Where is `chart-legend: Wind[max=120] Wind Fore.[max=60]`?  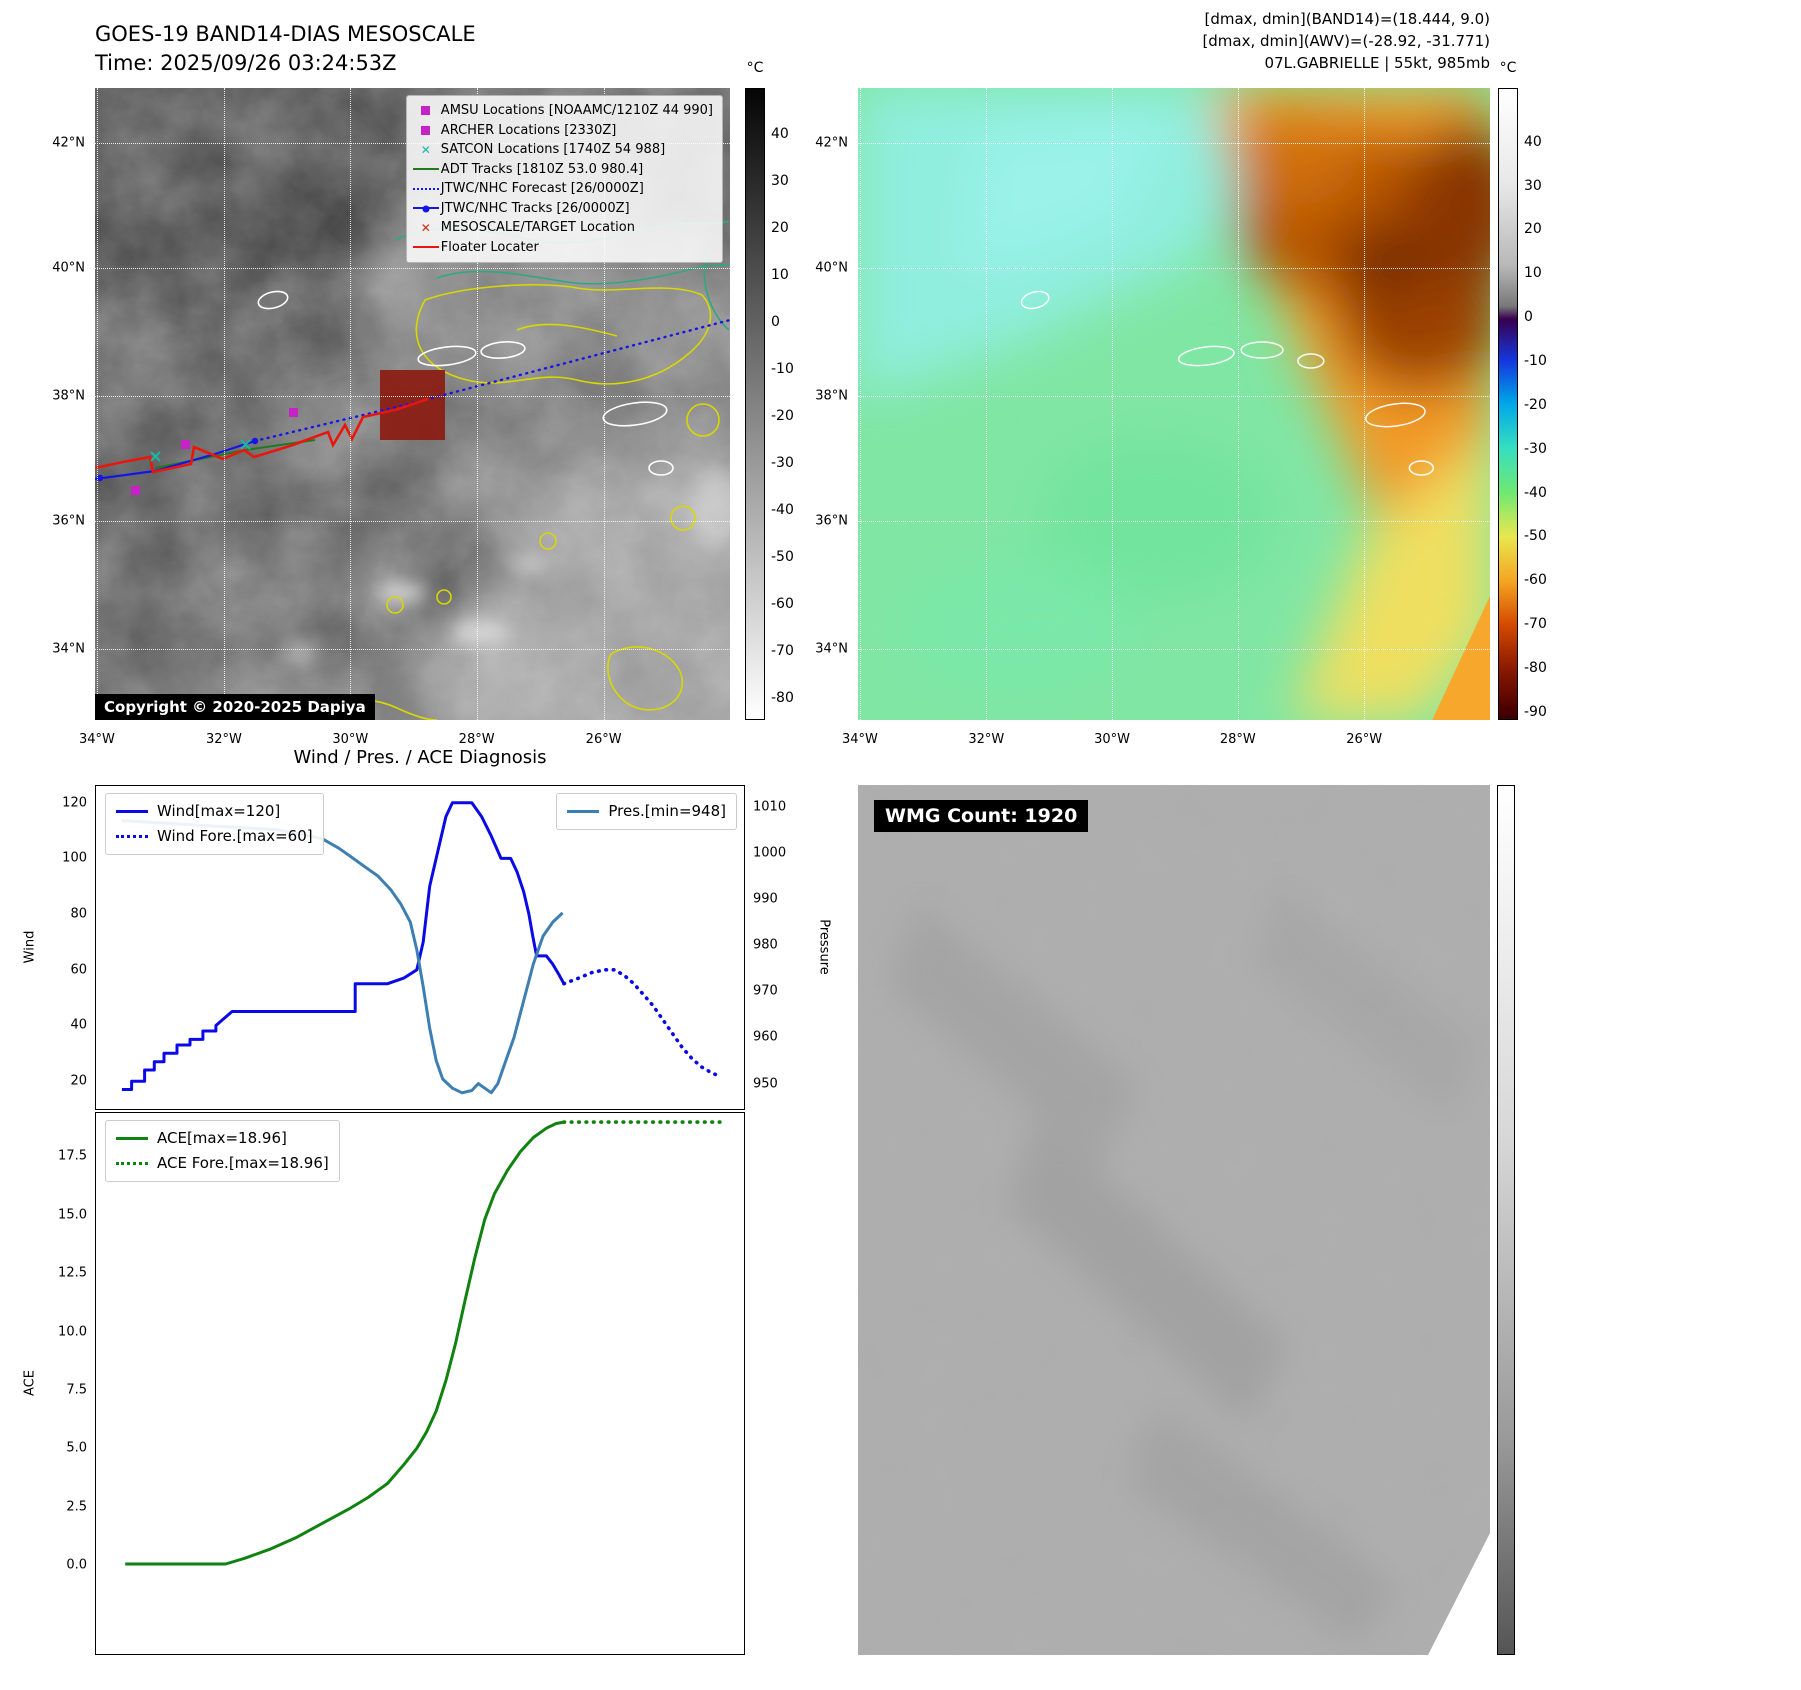
chart-legend: Wind[max=120] Wind Fore.[max=60] is located at coordinates (214, 824).